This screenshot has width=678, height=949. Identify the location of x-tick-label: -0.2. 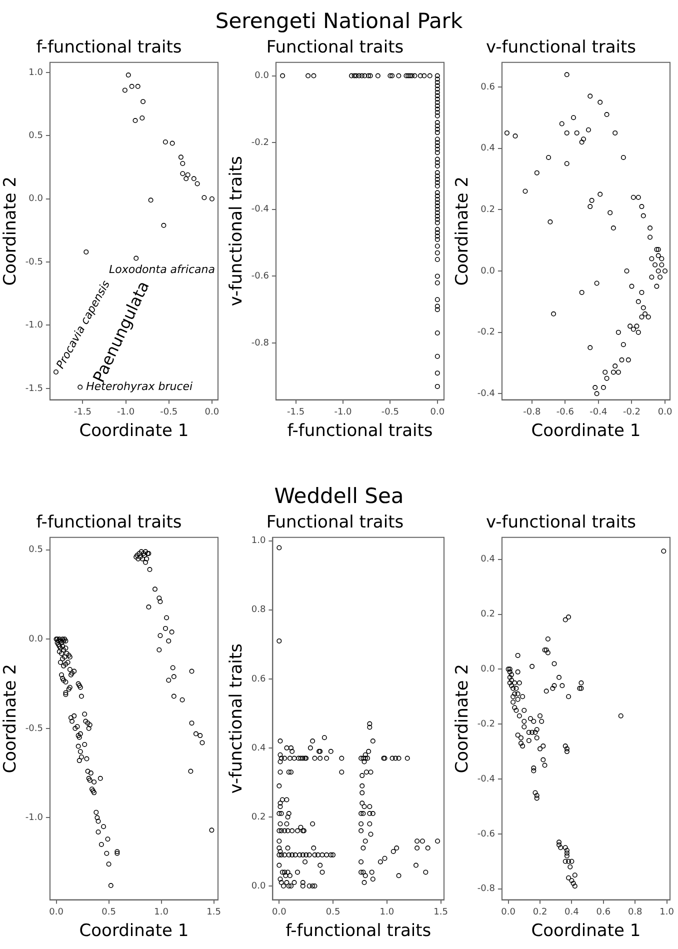
(631, 413).